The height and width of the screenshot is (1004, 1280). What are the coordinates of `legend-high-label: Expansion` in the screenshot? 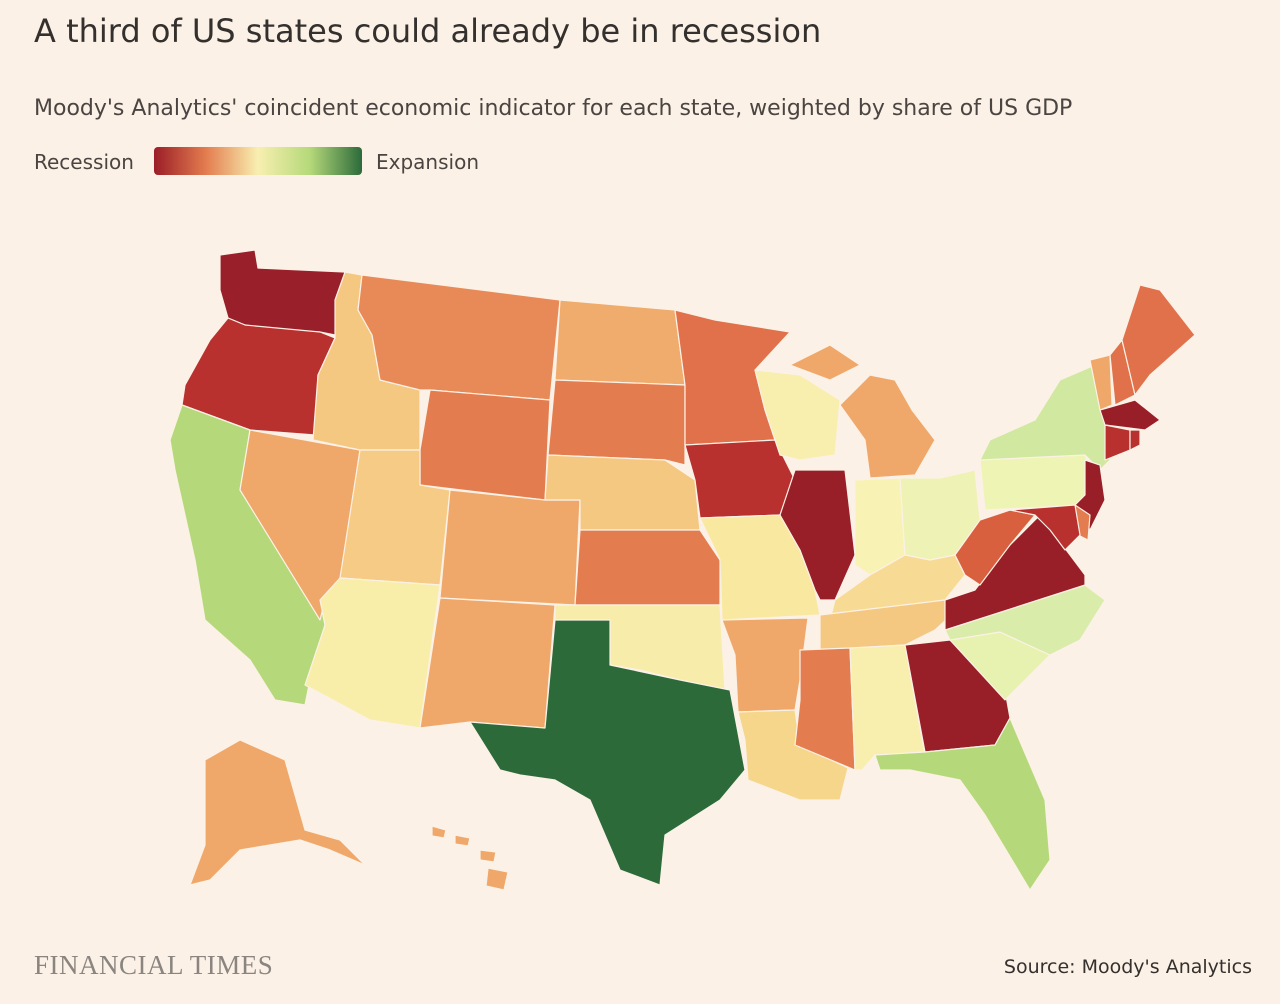 It's located at (427, 162).